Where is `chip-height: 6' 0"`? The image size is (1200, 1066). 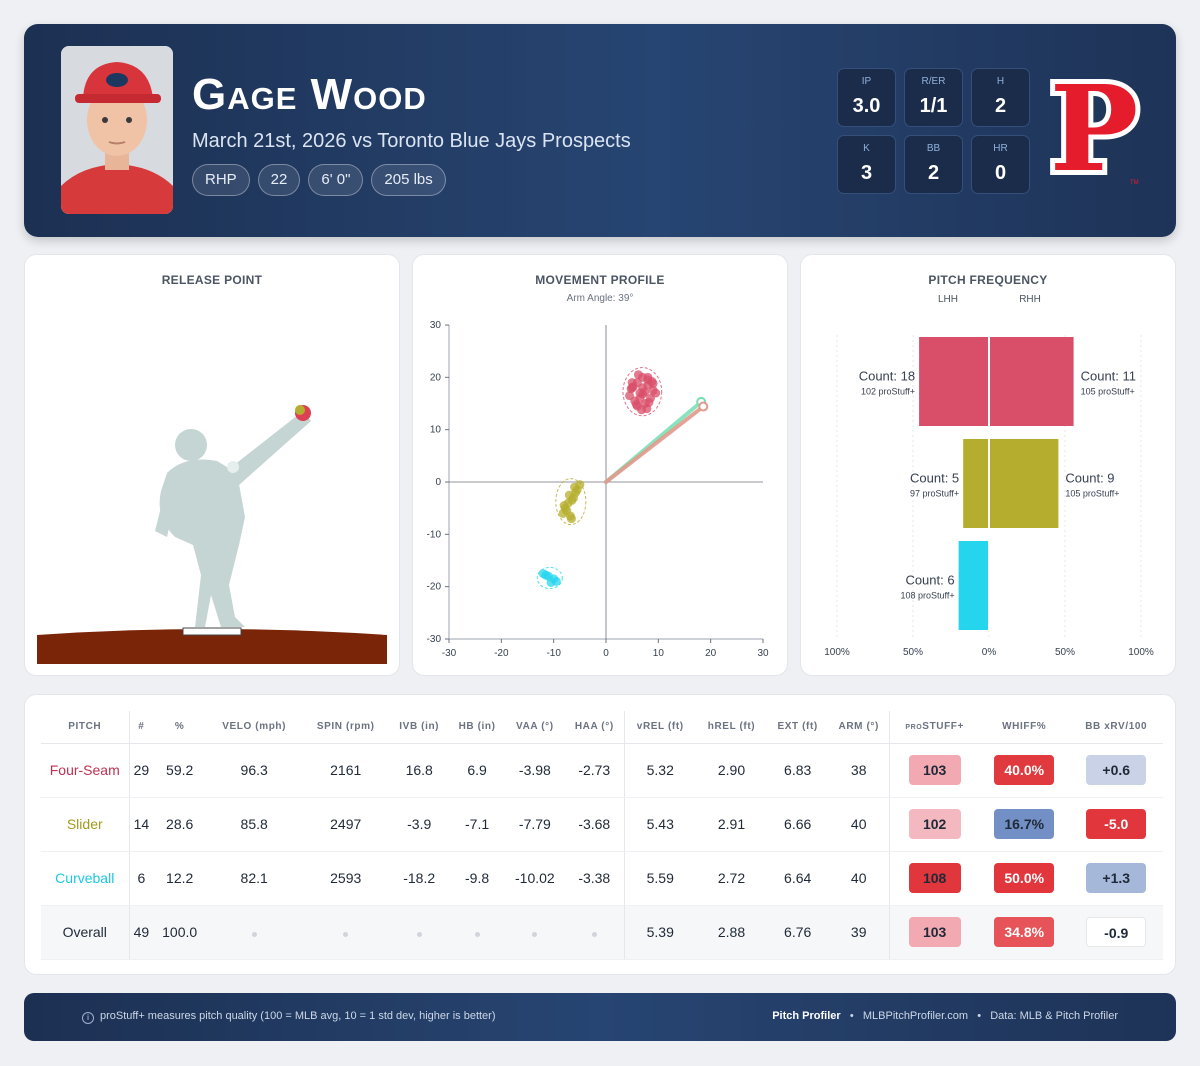
chip-height: 6' 0" is located at coordinates (336, 180).